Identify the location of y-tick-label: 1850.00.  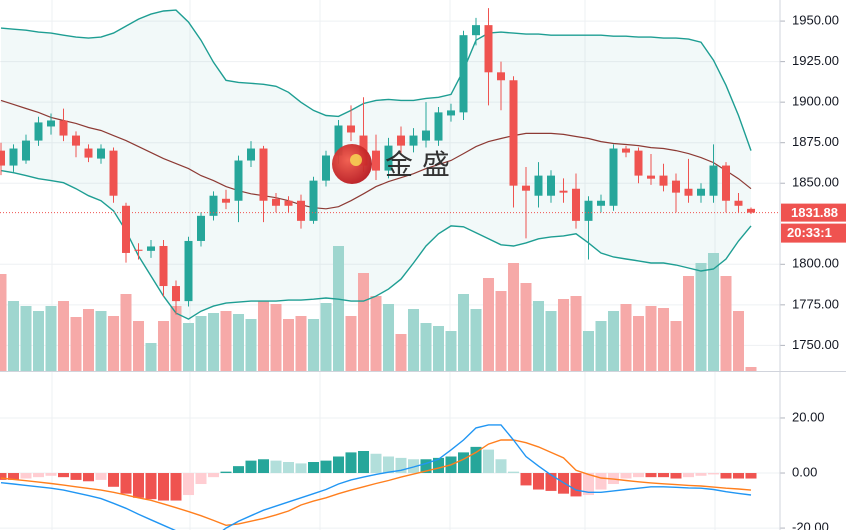
(815, 182).